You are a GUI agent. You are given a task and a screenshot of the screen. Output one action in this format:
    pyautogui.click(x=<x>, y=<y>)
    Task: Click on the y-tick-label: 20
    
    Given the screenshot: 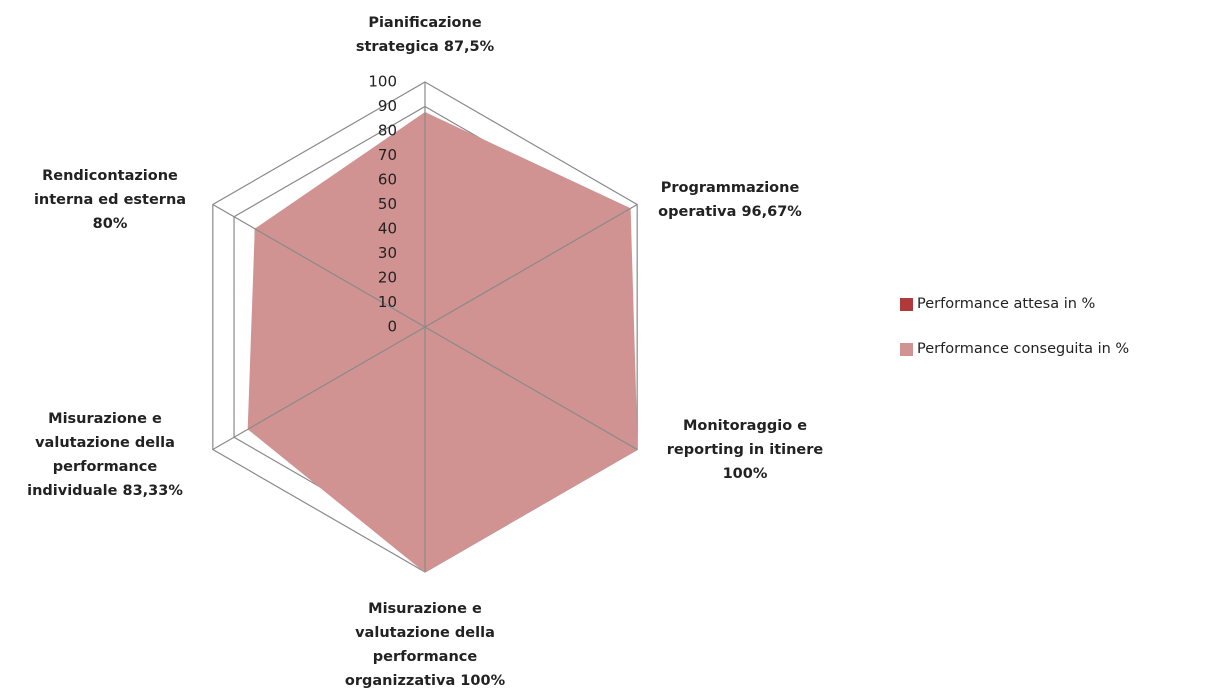 What is the action you would take?
    pyautogui.click(x=387, y=278)
    